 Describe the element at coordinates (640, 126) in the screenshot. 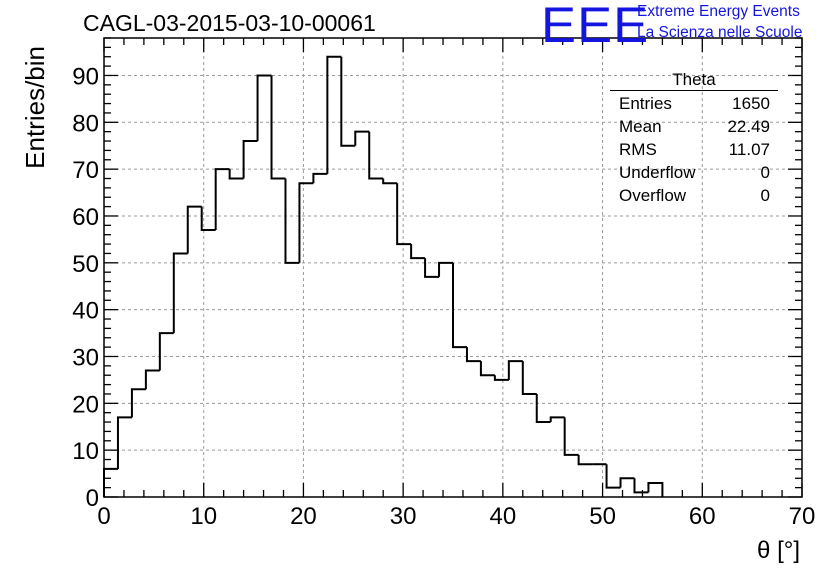

I see `stats-label: Mean` at that location.